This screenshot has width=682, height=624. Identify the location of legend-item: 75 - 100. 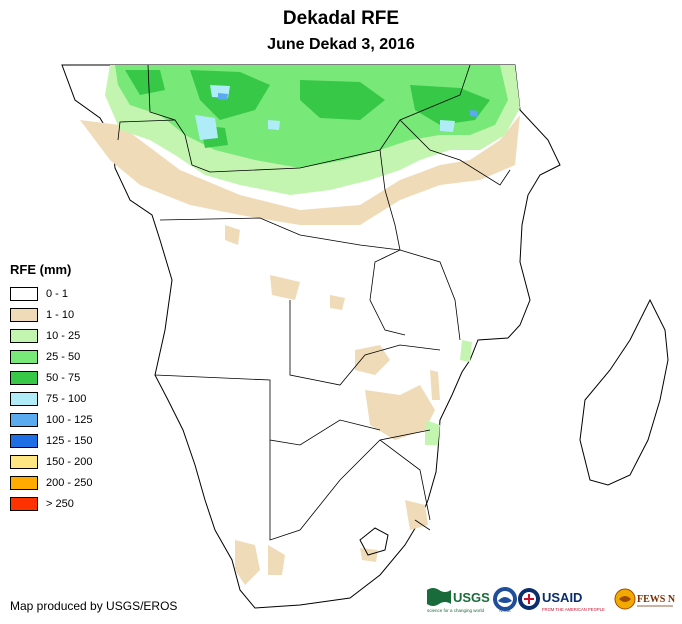
(51, 398).